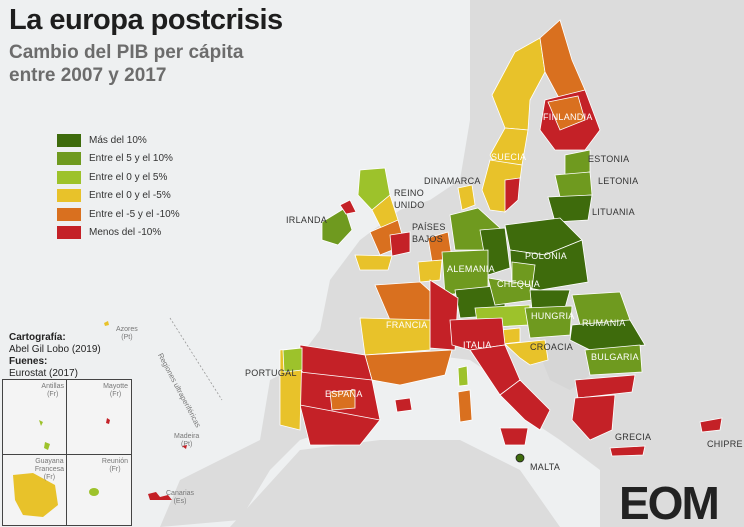  What do you see at coordinates (55, 349) in the screenshot?
I see `cartography-value: Abel Gil Lobo (2019)` at bounding box center [55, 349].